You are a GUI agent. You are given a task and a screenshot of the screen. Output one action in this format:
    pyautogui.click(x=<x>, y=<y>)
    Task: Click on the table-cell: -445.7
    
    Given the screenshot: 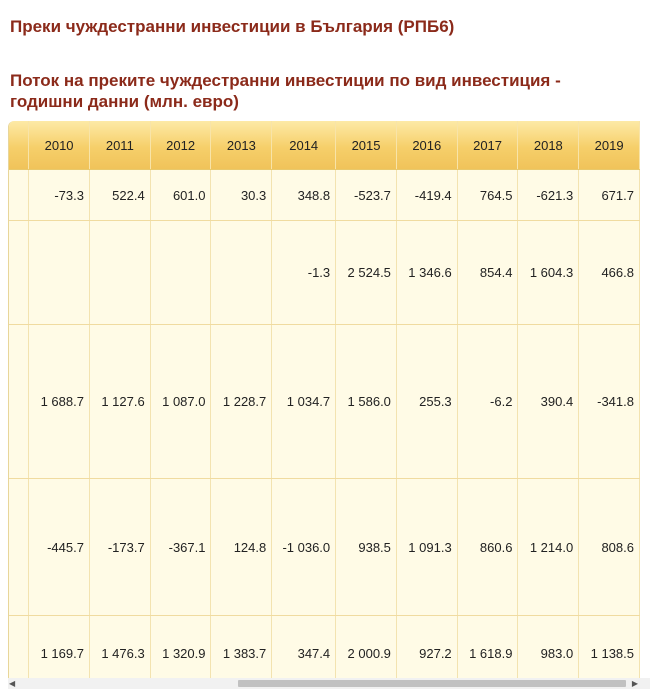 What is the action you would take?
    pyautogui.click(x=59, y=547)
    